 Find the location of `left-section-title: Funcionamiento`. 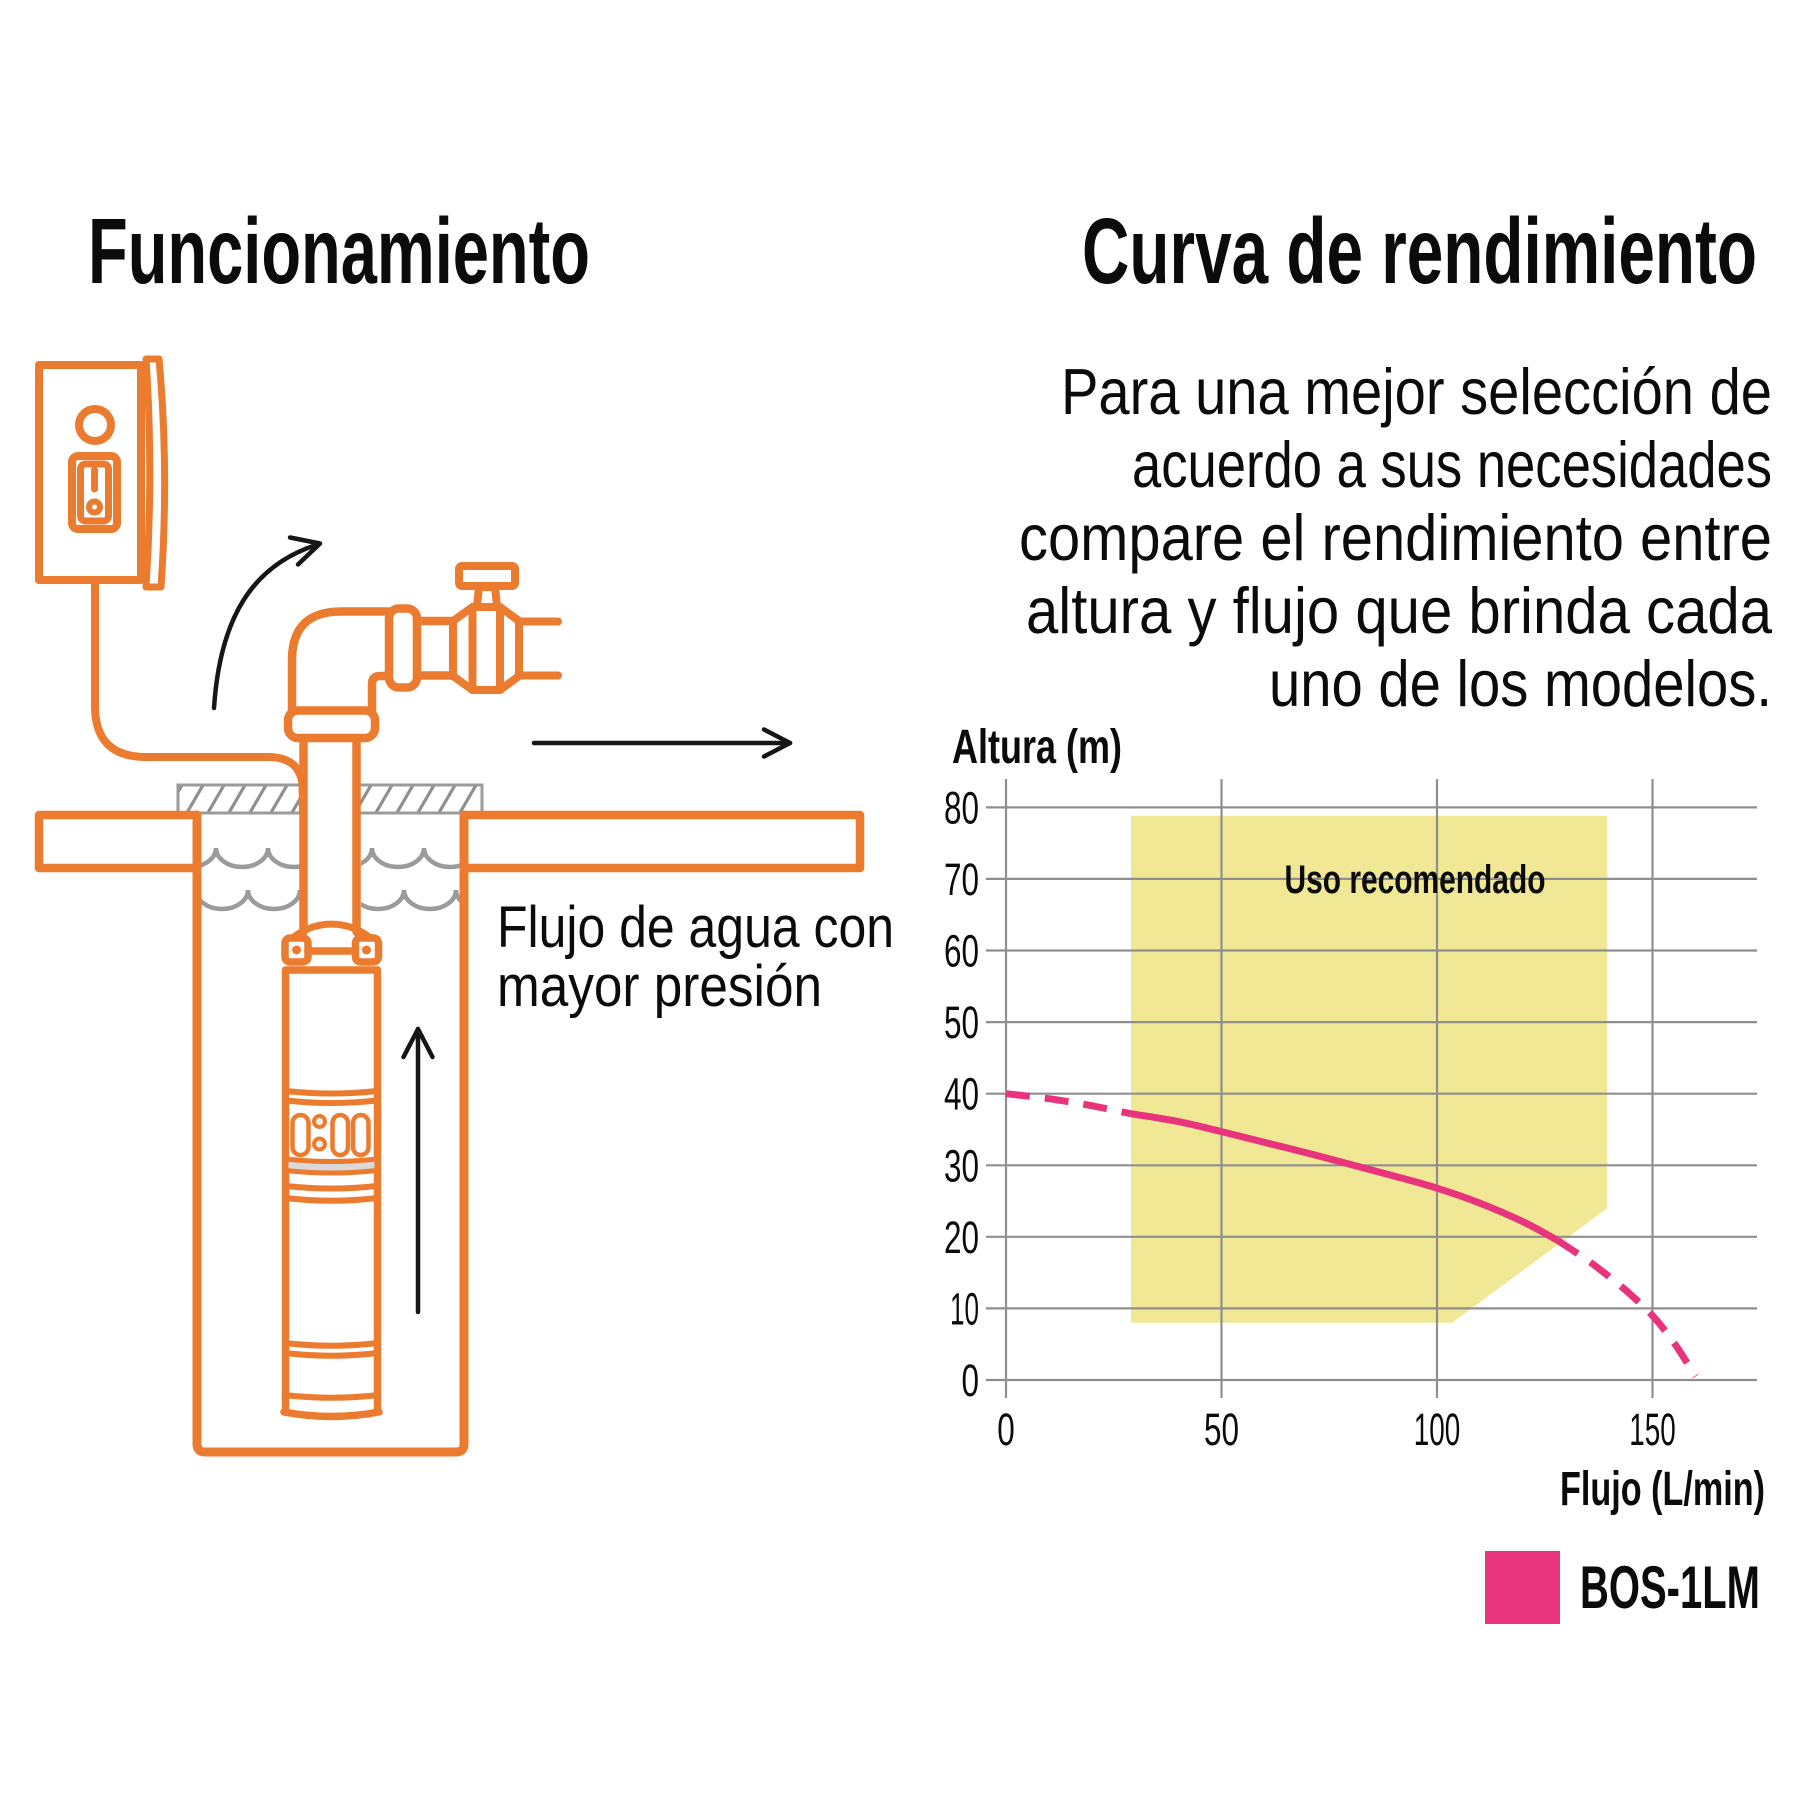

left-section-title: Funcionamiento is located at coordinates (339, 251).